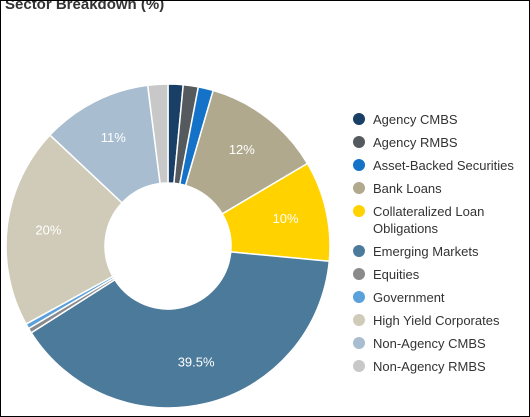 This screenshot has width=530, height=417. What do you see at coordinates (415, 119) in the screenshot?
I see `legend-label: Agency CMBS` at bounding box center [415, 119].